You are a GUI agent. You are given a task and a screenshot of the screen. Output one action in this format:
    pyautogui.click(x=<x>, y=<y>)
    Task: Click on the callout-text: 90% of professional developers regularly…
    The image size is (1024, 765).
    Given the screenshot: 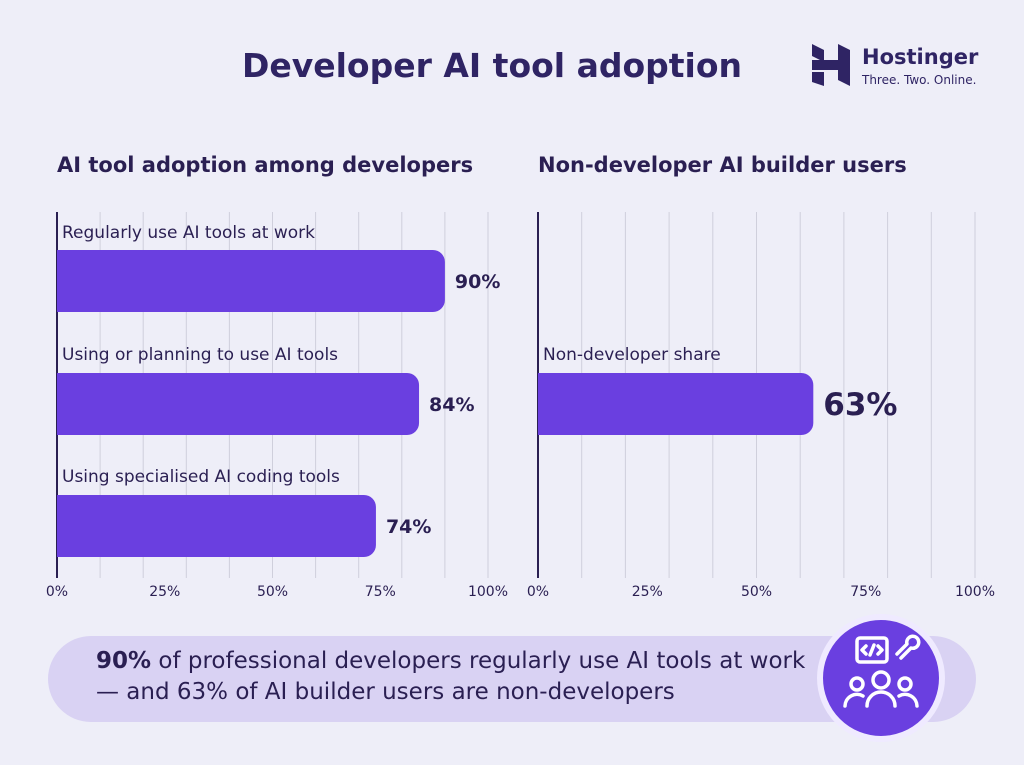 What is the action you would take?
    pyautogui.click(x=456, y=677)
    